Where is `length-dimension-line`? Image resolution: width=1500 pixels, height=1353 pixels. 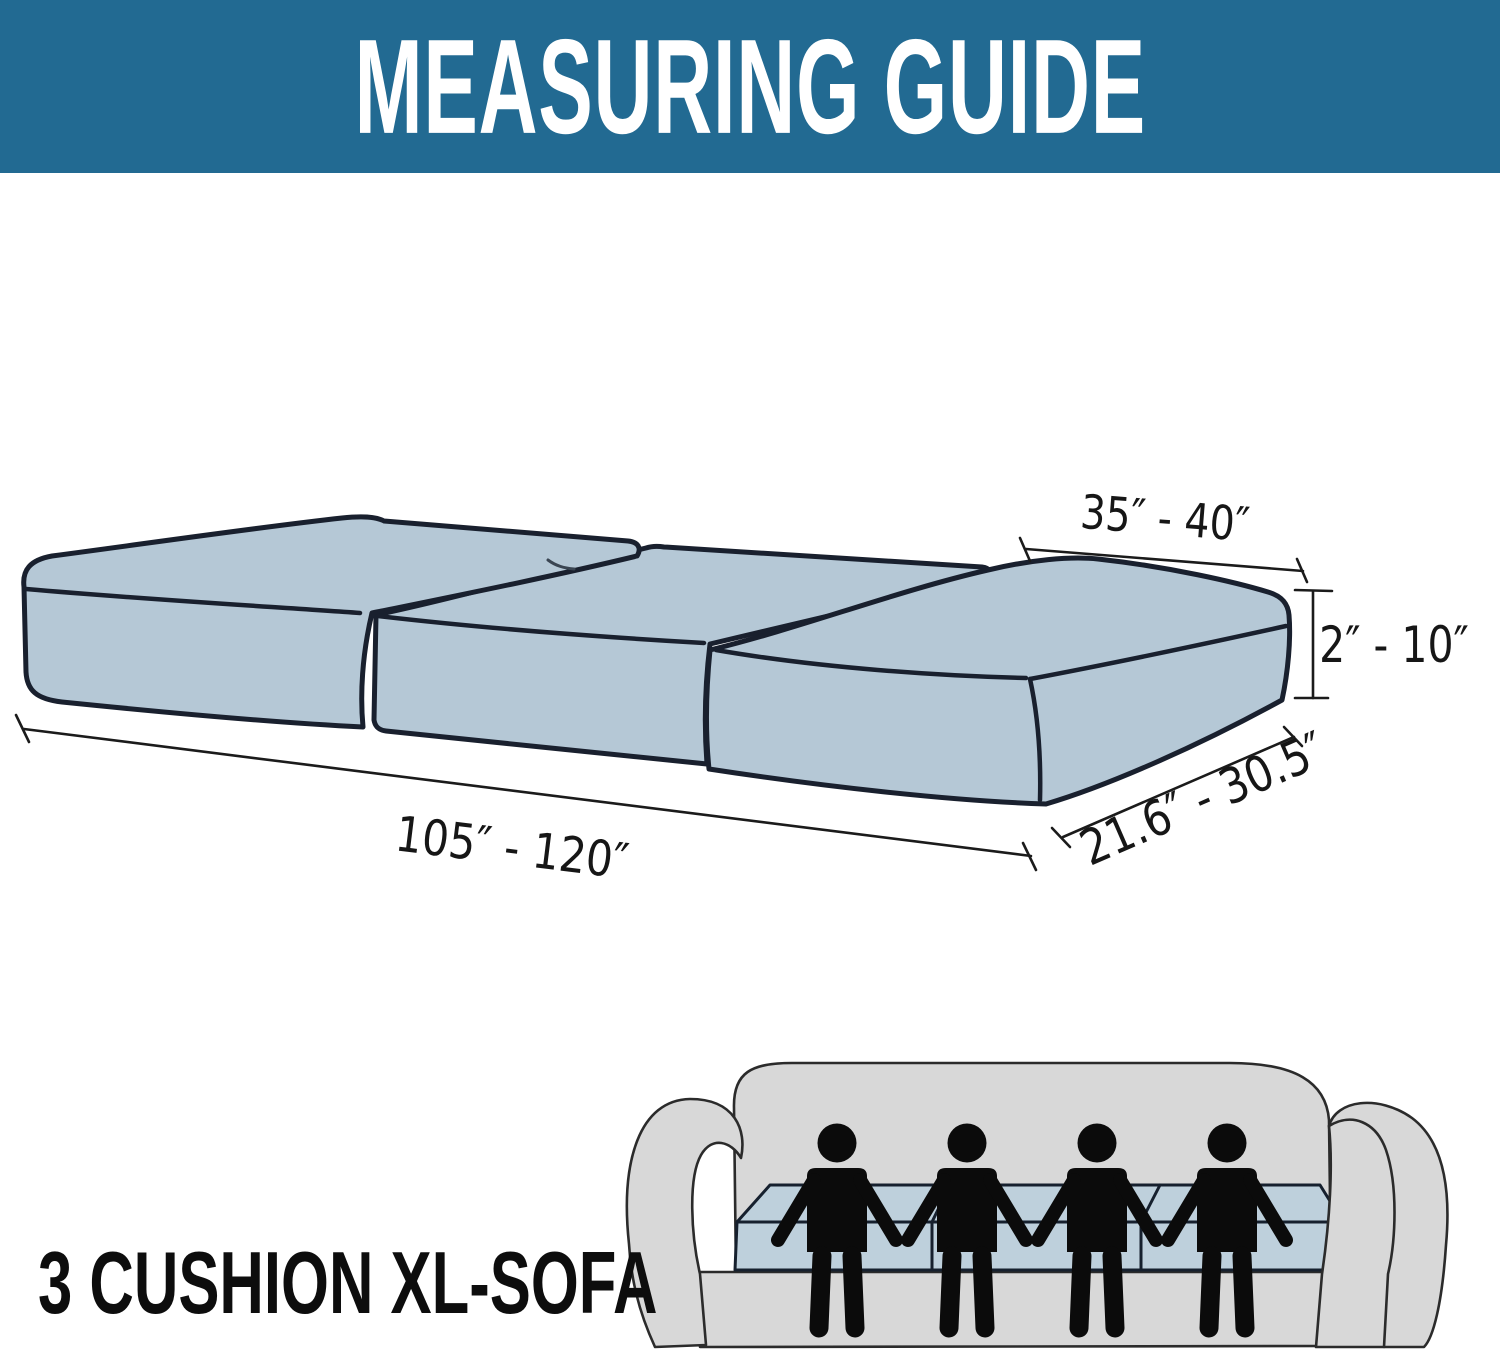
length-dimension-line is located at coordinates (527, 792).